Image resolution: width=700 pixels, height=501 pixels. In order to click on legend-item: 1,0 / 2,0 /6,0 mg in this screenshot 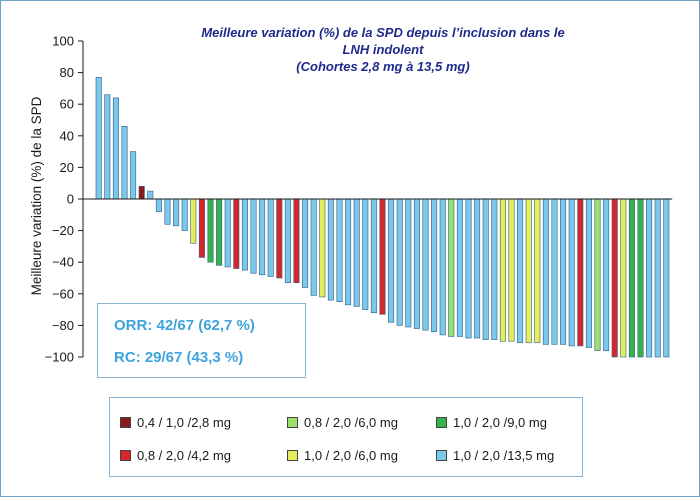, I will do `click(342, 455)`.